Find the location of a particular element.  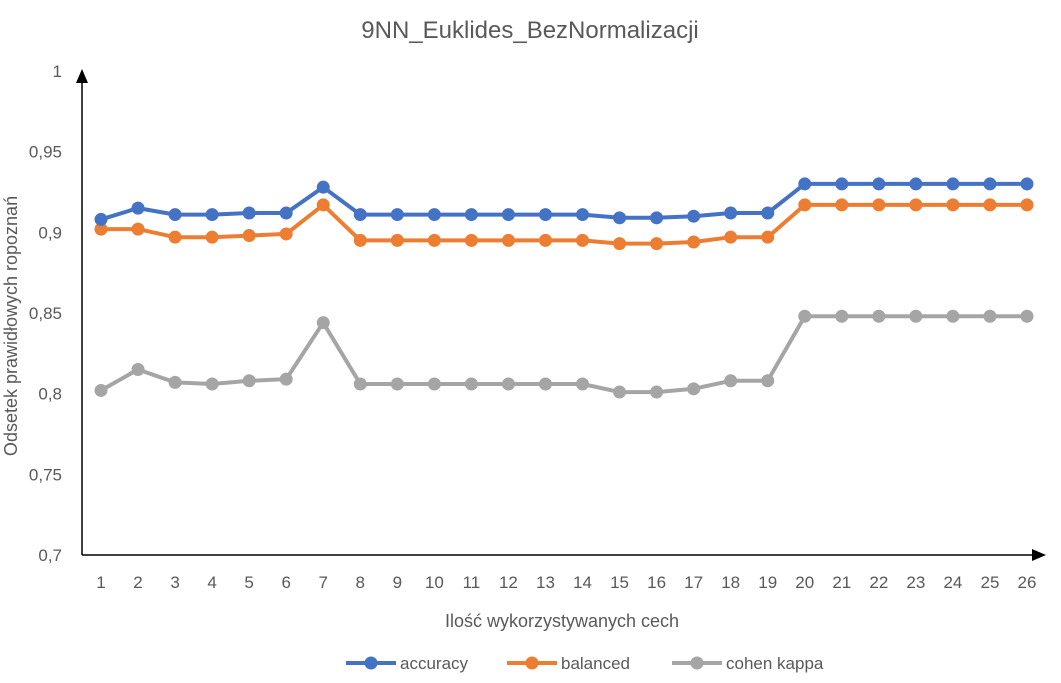

x-tick-label: 14 is located at coordinates (582, 582).